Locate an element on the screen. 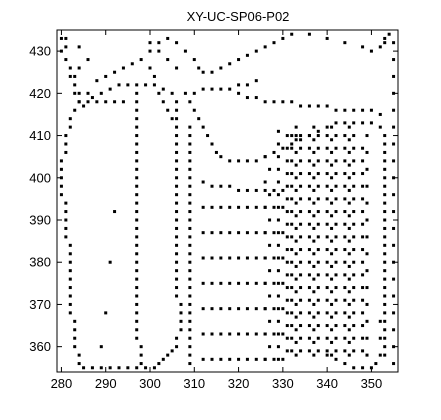 The height and width of the screenshot is (420, 441). y-tick-label: 430 is located at coordinates (40, 51).